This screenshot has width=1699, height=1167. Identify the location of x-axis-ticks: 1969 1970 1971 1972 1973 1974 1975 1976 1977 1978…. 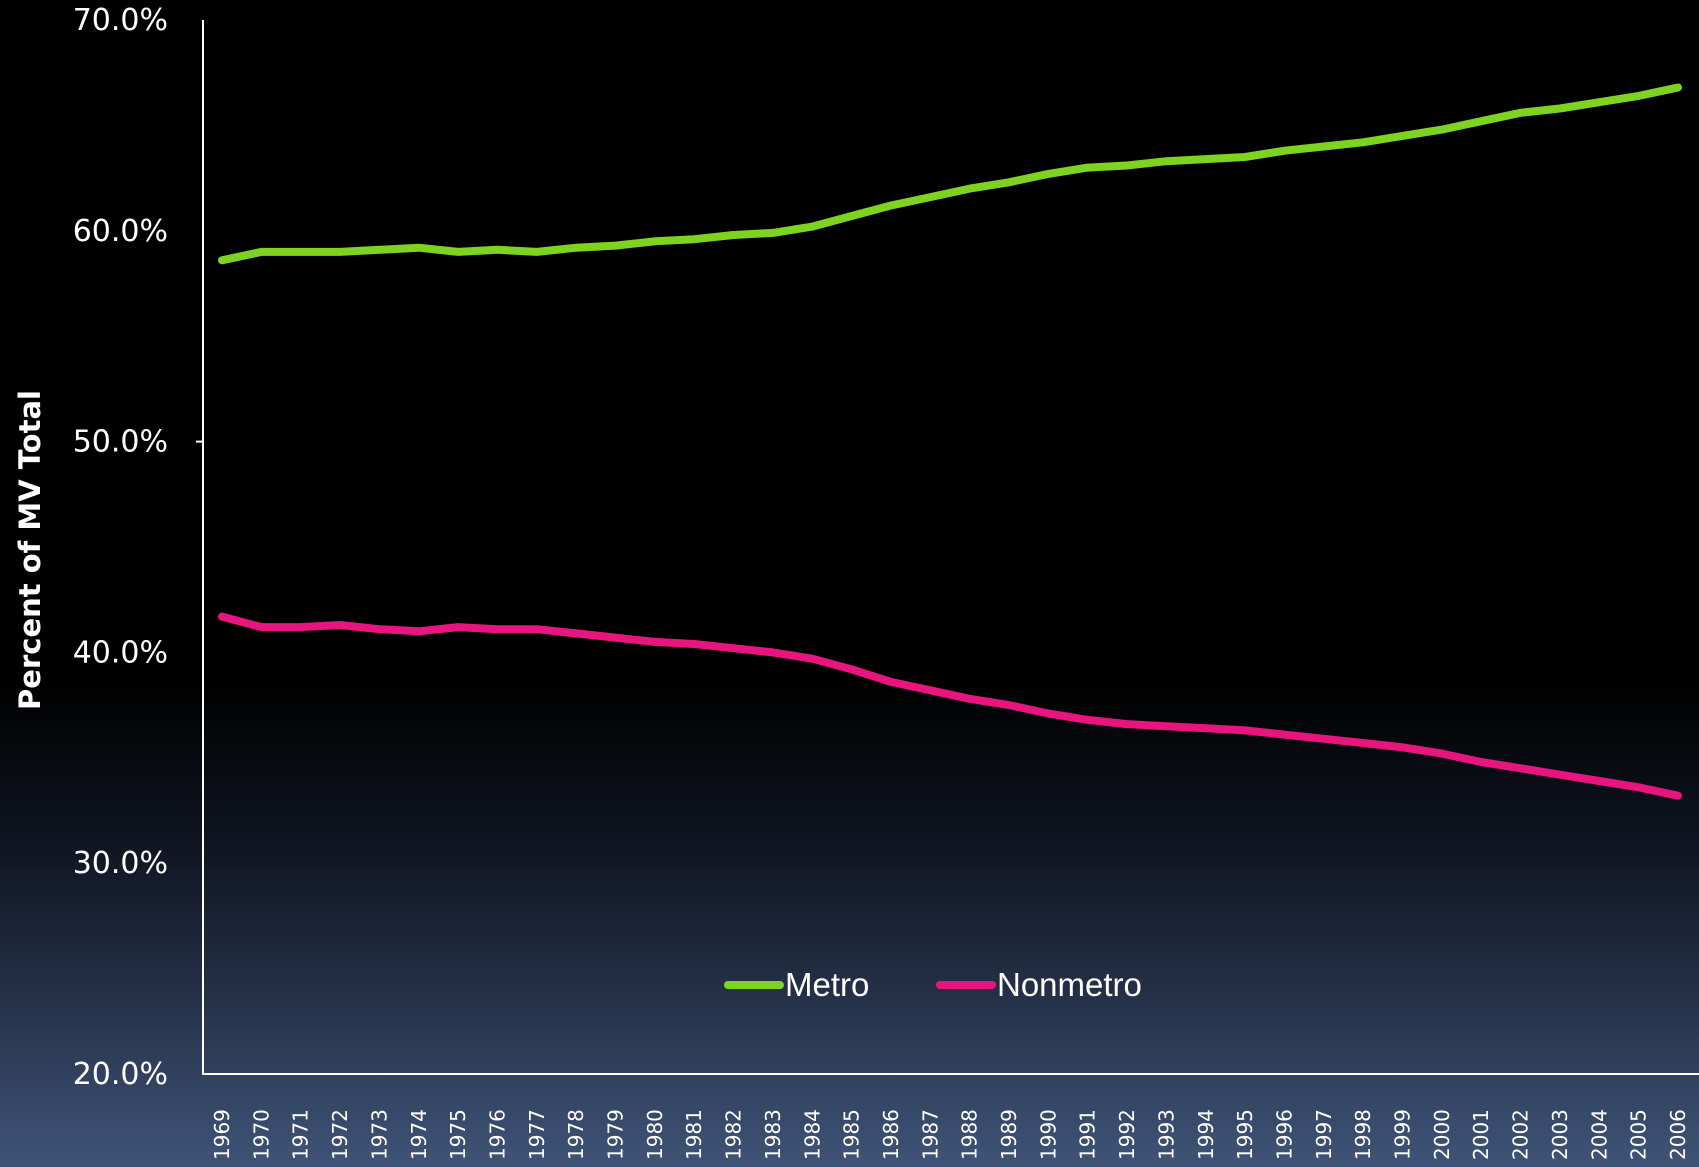
(950, 1134).